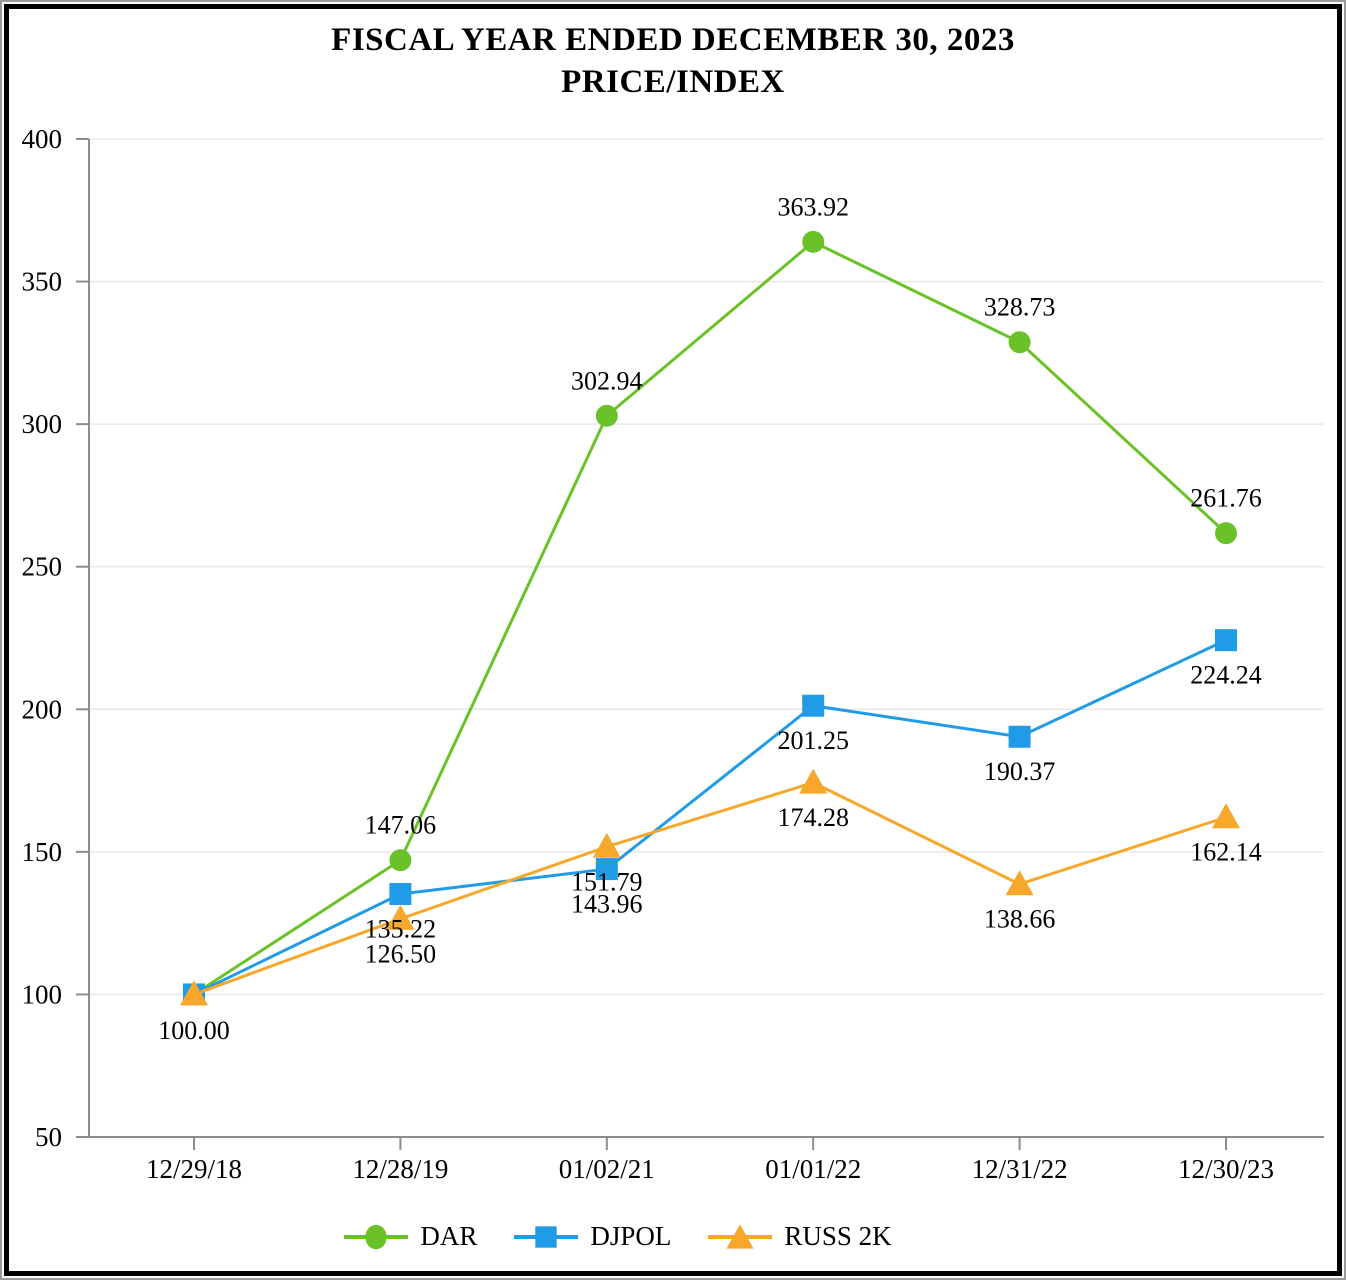  I want to click on legend-square, so click(546, 1236).